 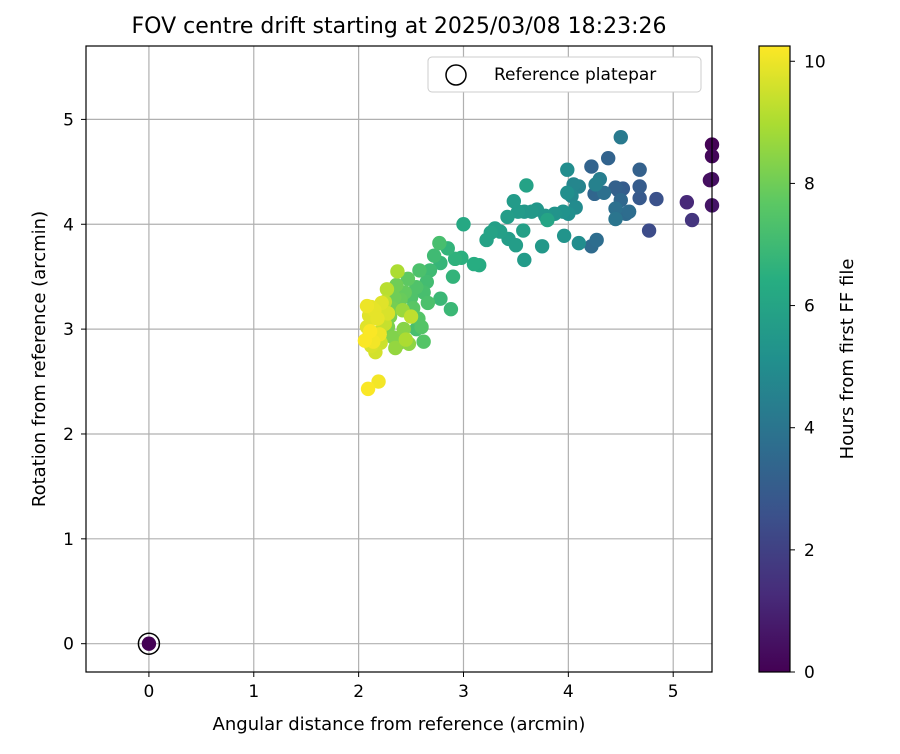 What do you see at coordinates (809, 429) in the screenshot?
I see `colorbar-tick-label: 4` at bounding box center [809, 429].